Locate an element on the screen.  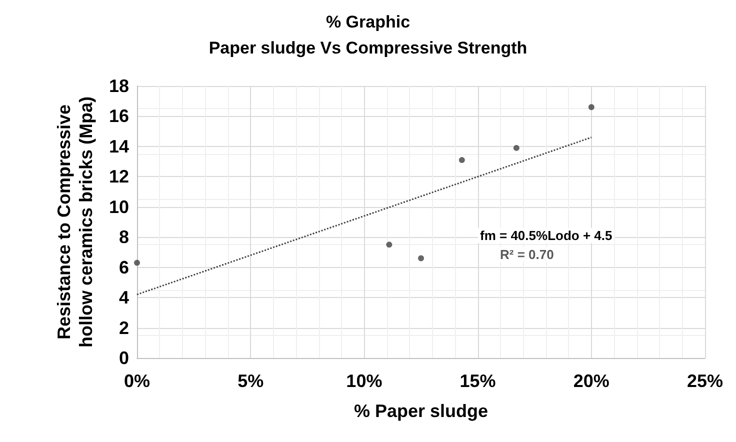
y-tick-label: 8 is located at coordinates (123, 237).